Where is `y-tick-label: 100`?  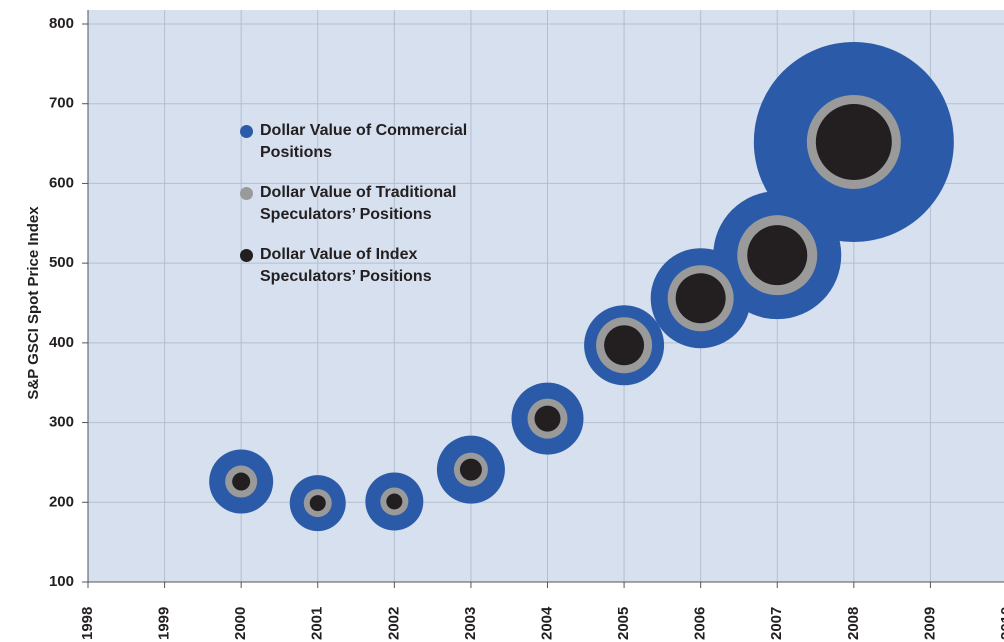
y-tick-label: 100 is located at coordinates (61, 581).